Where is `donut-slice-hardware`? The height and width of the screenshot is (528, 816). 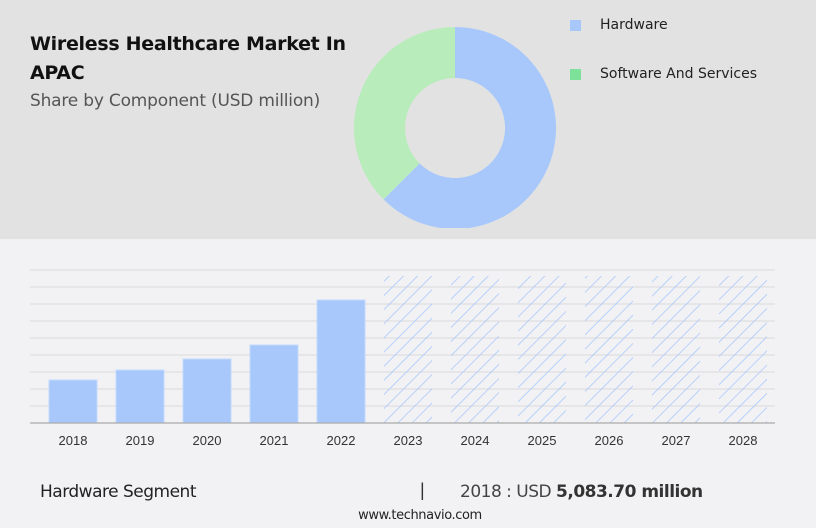 donut-slice-hardware is located at coordinates (469, 128).